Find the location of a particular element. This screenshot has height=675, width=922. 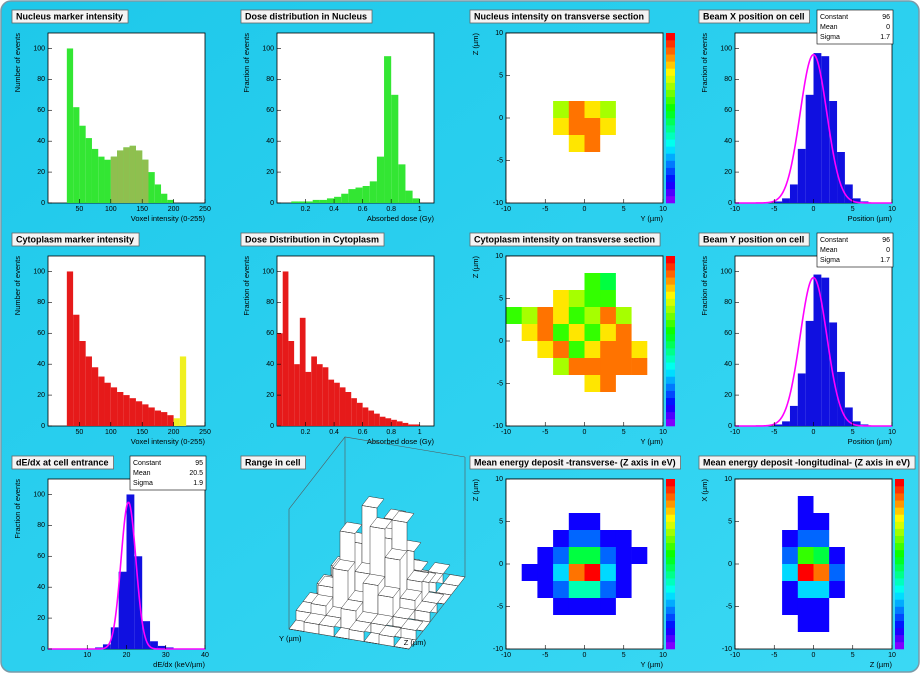

stats-value: 1.7 is located at coordinates (885, 37).